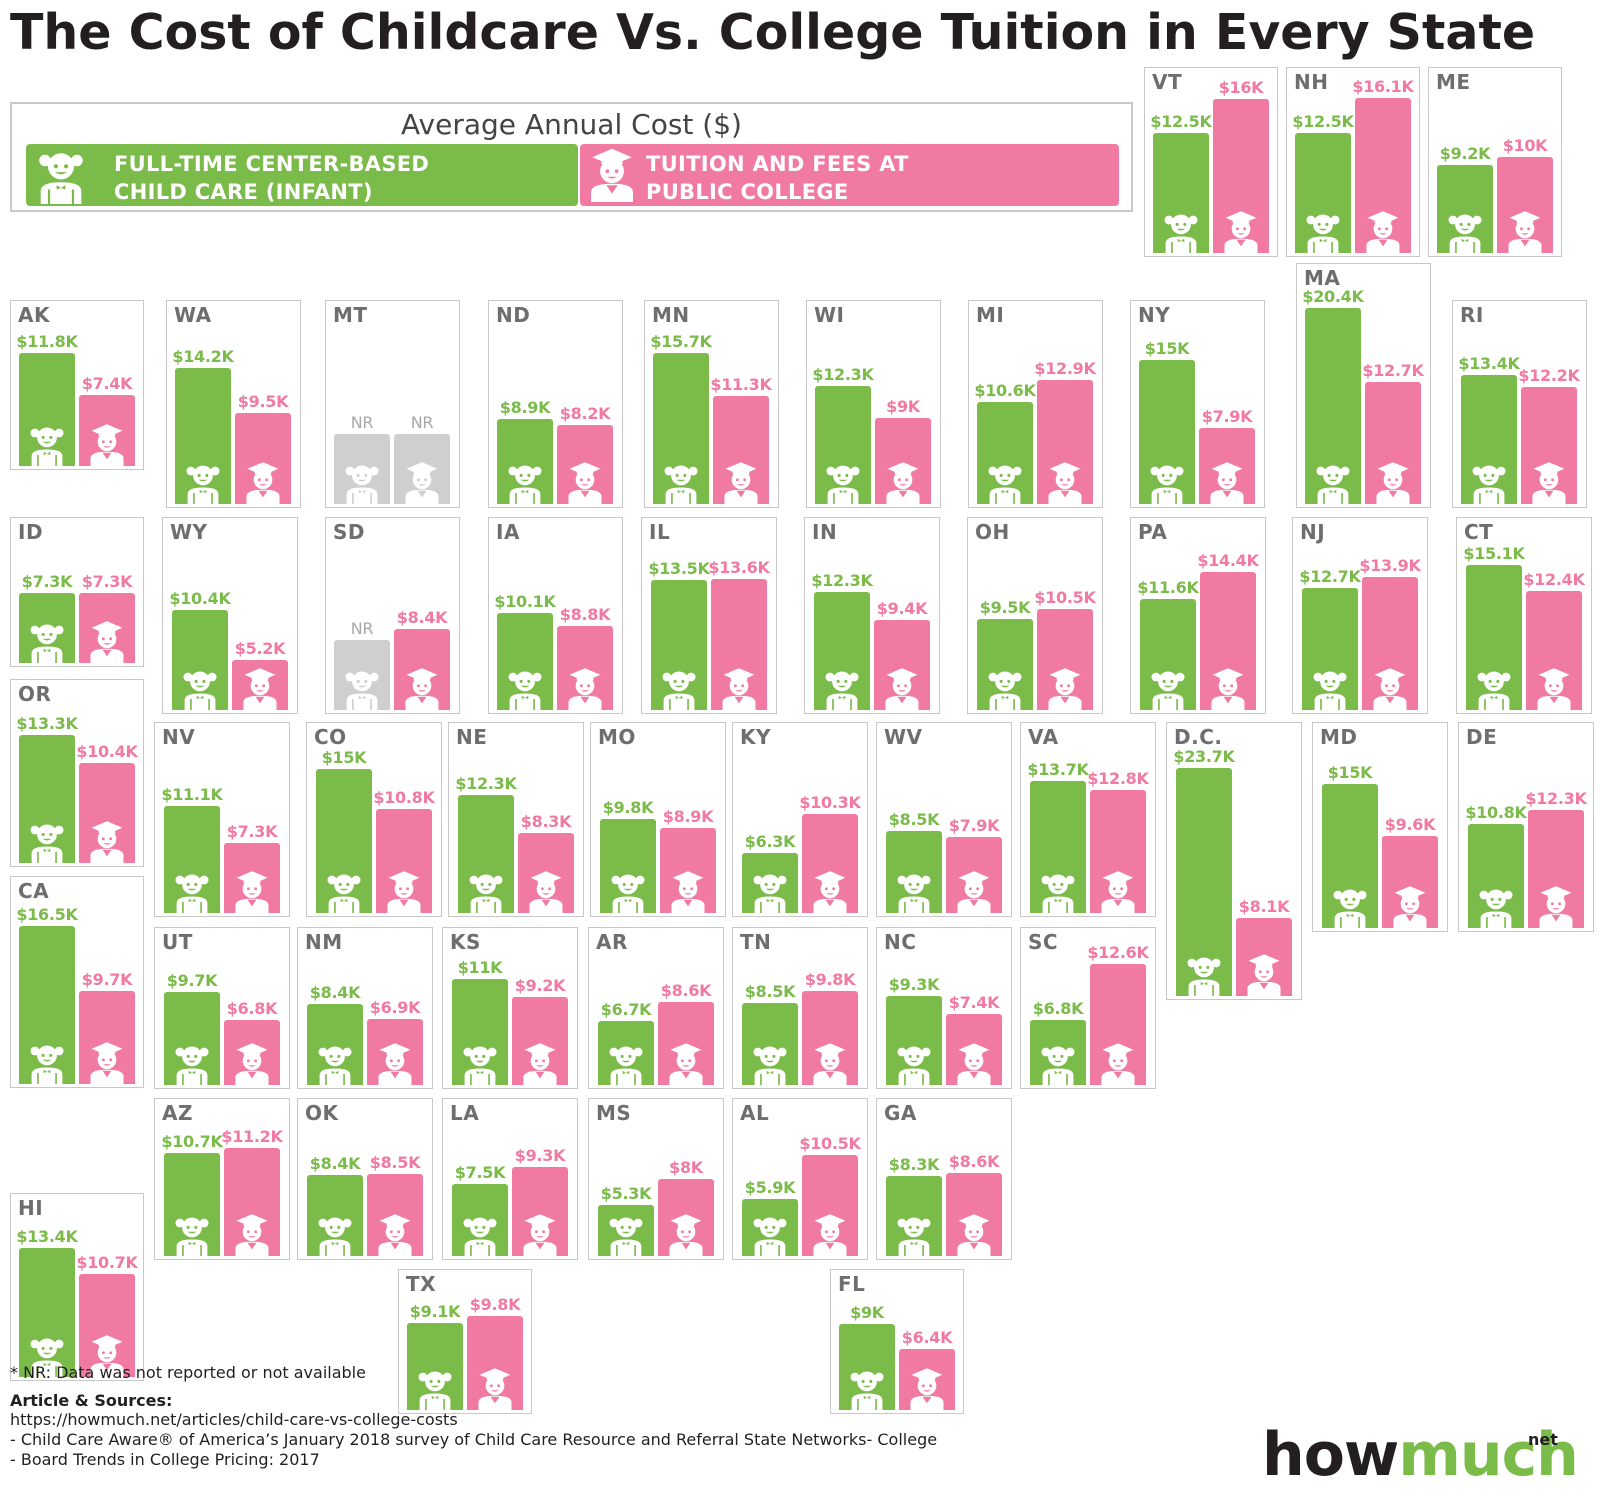 Image resolution: width=1600 pixels, height=1504 pixels. What do you see at coordinates (872, 615) in the screenshot?
I see `state-tile-in: IN $12.3K $9.4K` at bounding box center [872, 615].